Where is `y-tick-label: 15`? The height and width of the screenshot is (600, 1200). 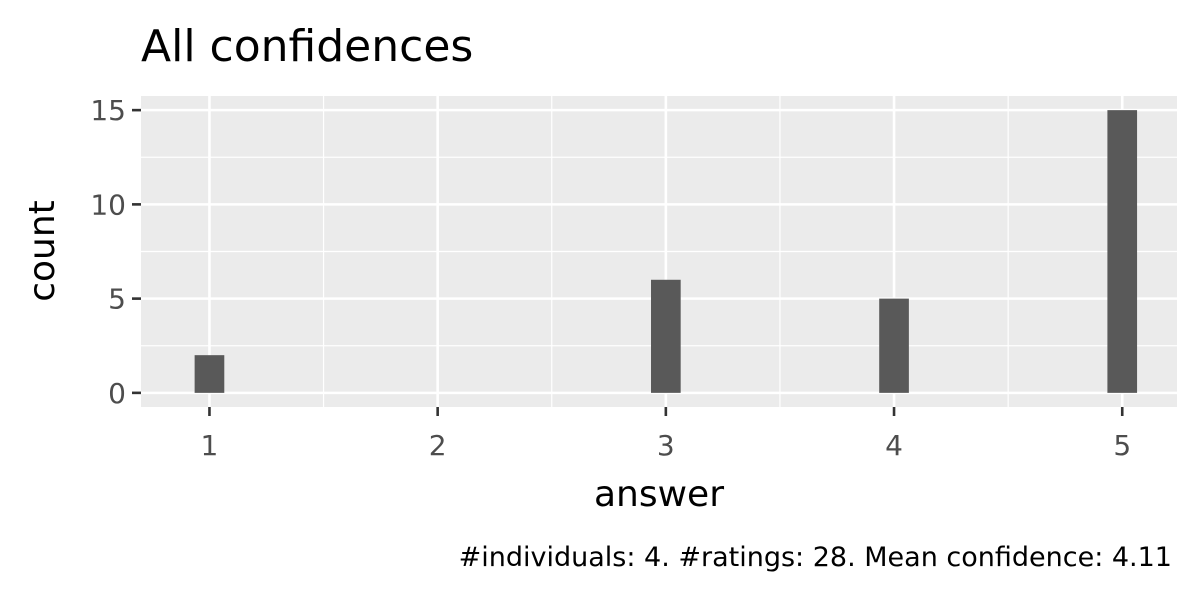
y-tick-label: 15 is located at coordinates (108, 110).